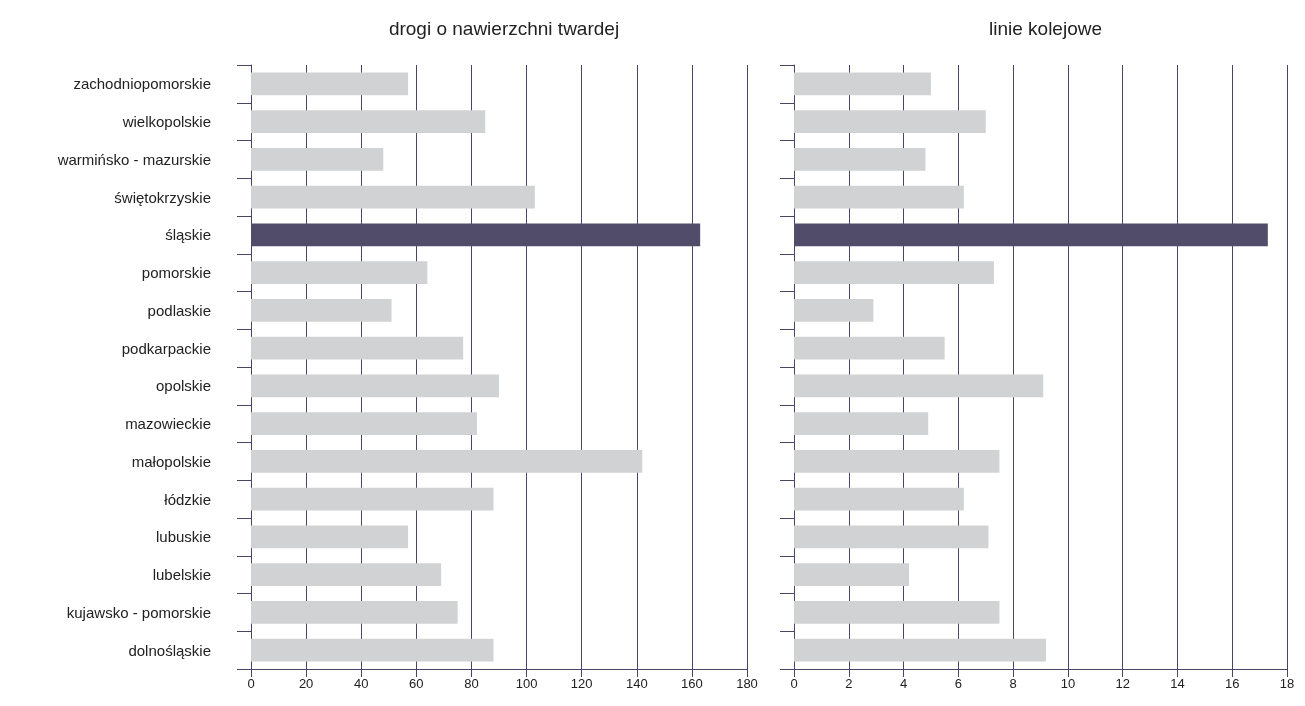 This screenshot has height=706, width=1305. Describe the element at coordinates (958, 683) in the screenshot. I see `x-tick-label: 6` at that location.